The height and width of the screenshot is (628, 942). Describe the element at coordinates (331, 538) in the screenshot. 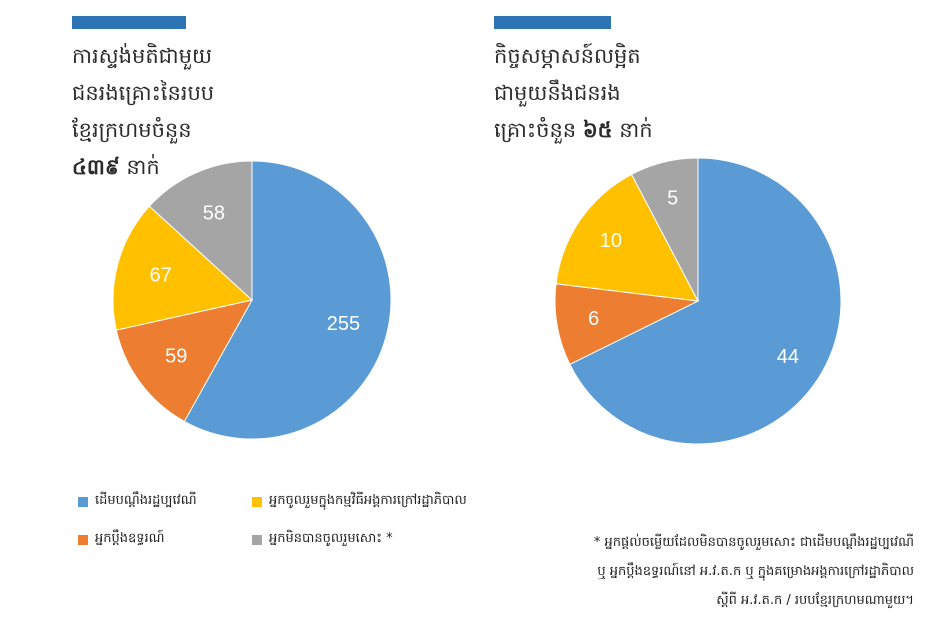

I see `legend-label-non-participant: អ្នកមិនបានចូលរួមសោះ *` at that location.